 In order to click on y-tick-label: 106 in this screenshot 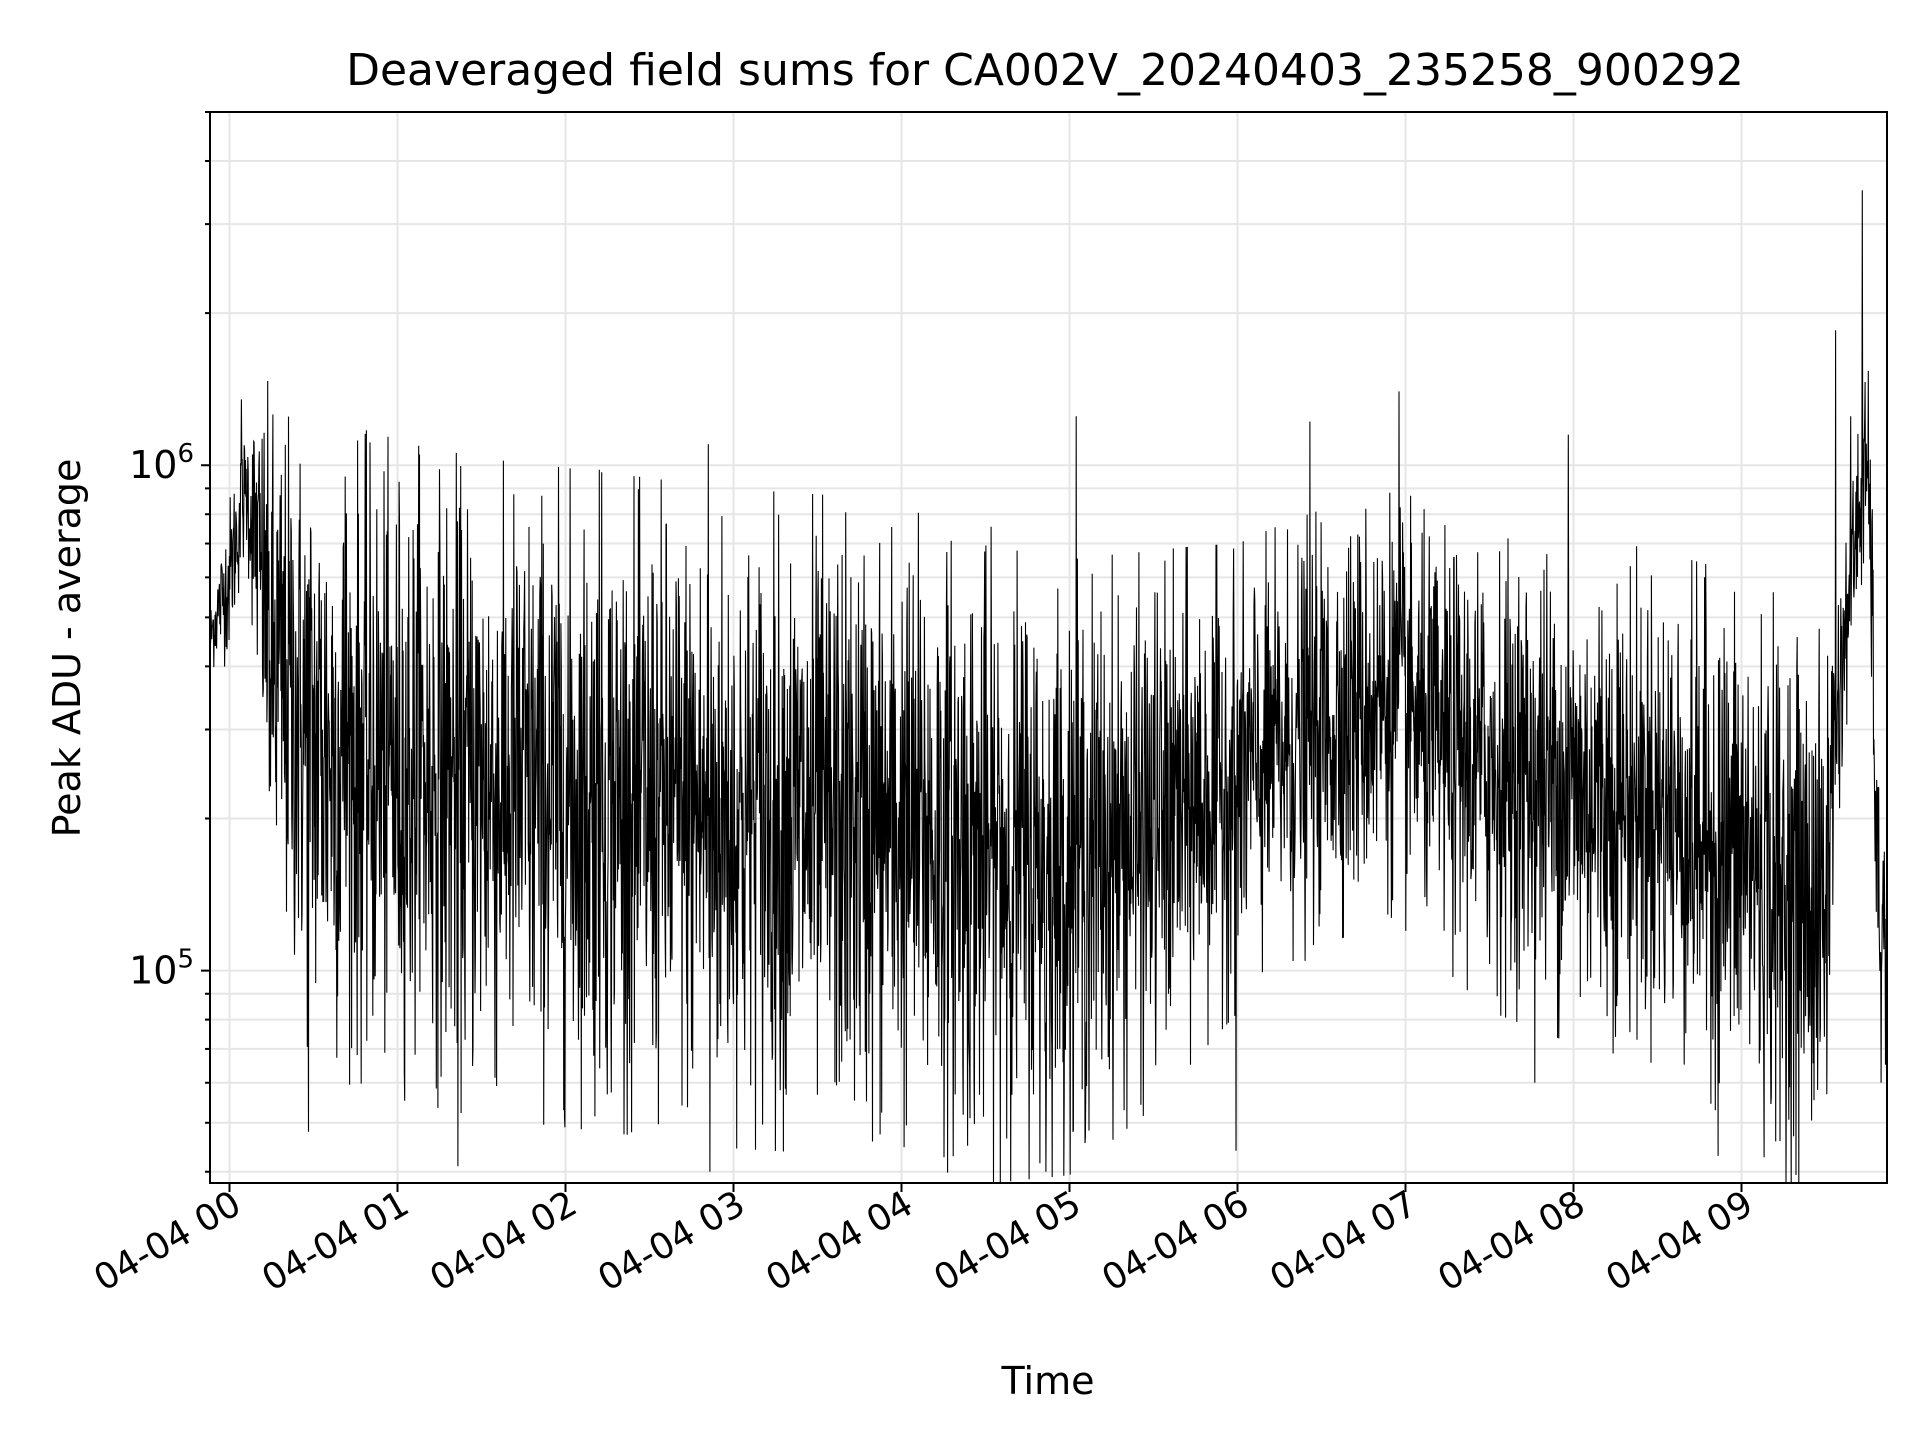, I will do `click(161, 463)`.